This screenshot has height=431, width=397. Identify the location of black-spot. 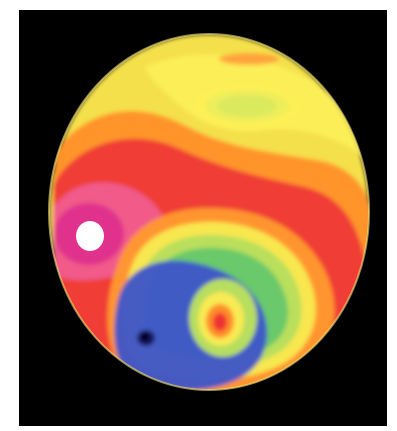
(145, 337).